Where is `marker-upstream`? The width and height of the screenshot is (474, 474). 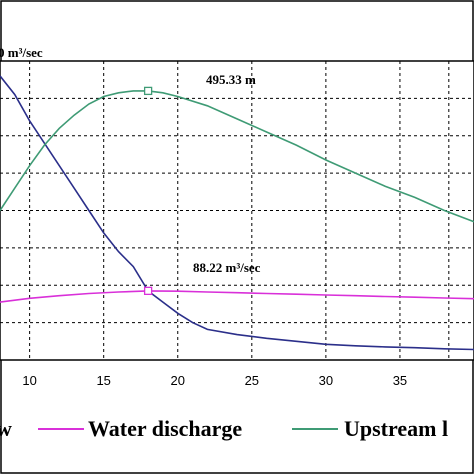
marker-upstream is located at coordinates (148, 91).